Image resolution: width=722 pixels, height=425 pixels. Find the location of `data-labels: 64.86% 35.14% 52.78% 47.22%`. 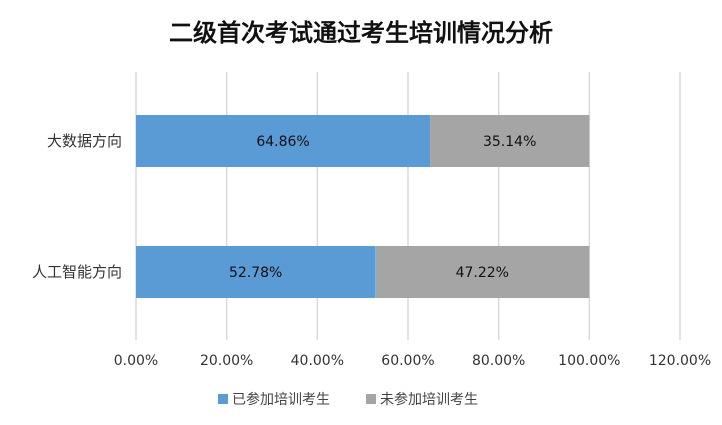

data-labels: 64.86% 35.14% 52.78% 47.22% is located at coordinates (382, 207).